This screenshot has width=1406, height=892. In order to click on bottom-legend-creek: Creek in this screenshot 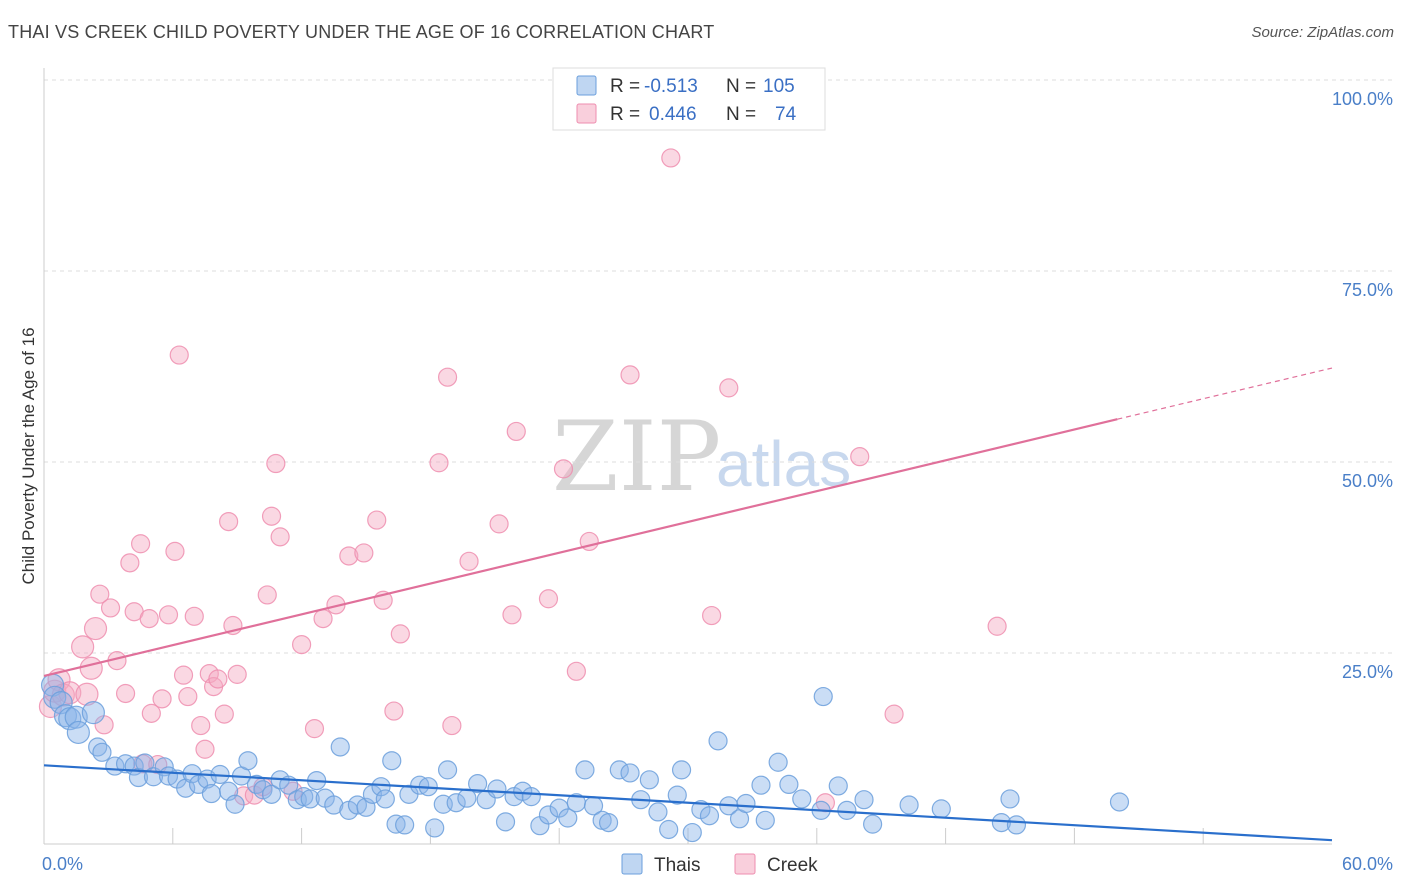, I will do `click(792, 865)`.